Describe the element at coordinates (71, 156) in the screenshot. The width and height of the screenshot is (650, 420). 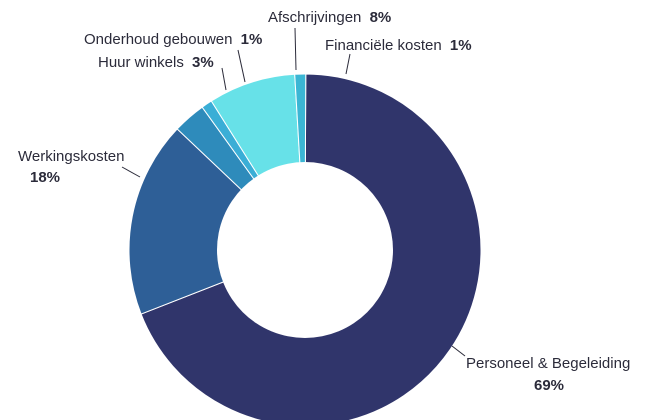
I see `label-werkingskosten: Werkingskosten` at that location.